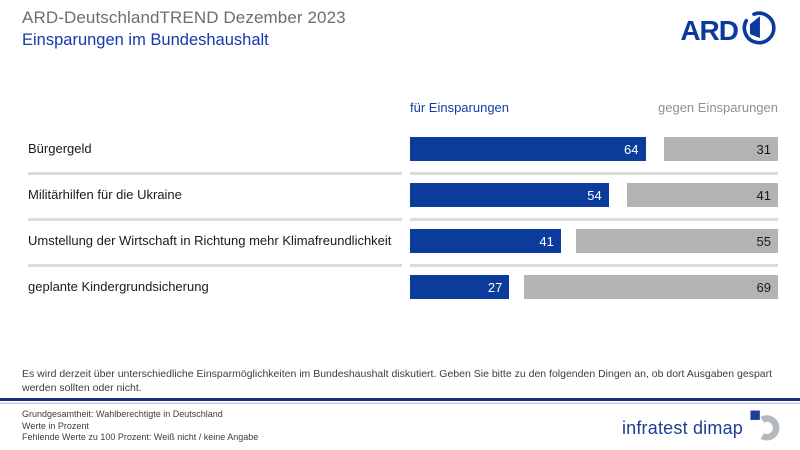 The image size is (800, 450). Describe the element at coordinates (60, 148) in the screenshot. I see `row-label: Bürgergeld` at that location.